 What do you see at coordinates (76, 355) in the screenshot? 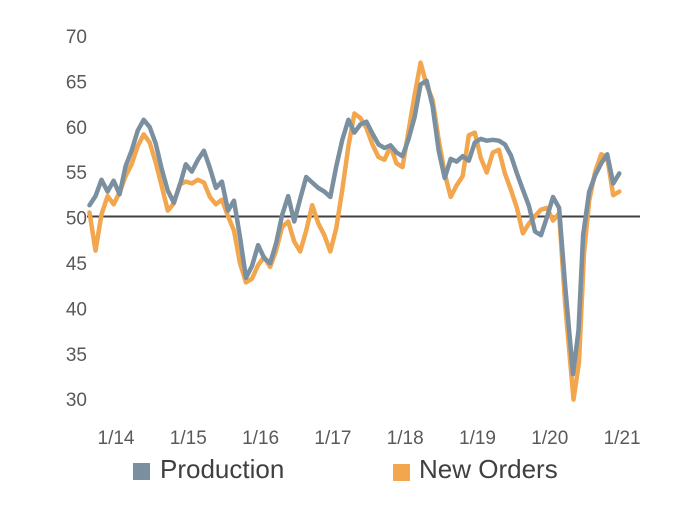
I see `svg-text: 35` at bounding box center [76, 355].